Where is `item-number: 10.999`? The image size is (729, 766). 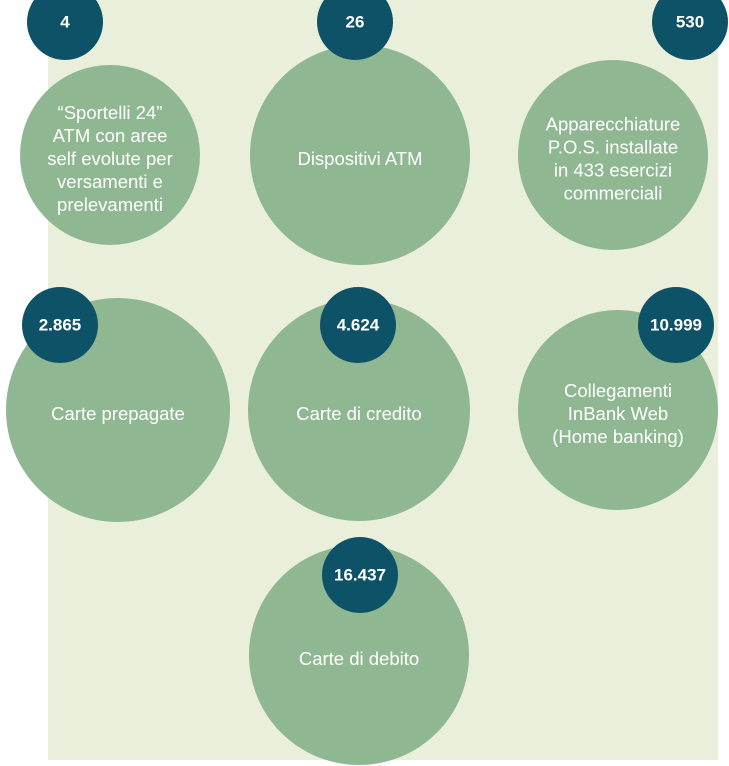 item-number: 10.999 is located at coordinates (676, 324).